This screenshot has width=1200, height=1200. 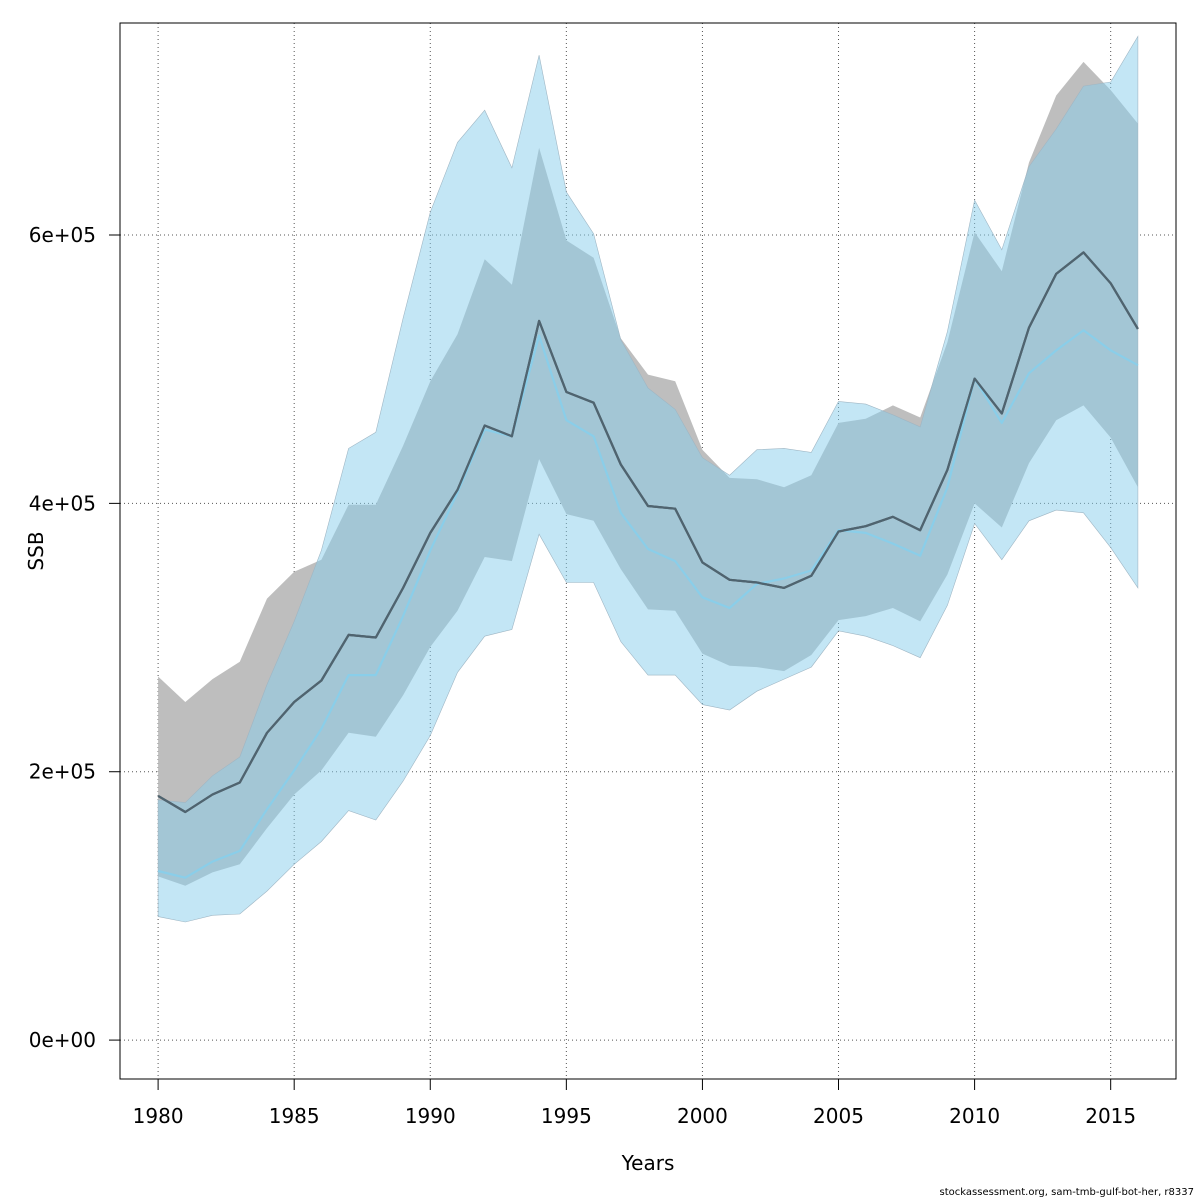 What do you see at coordinates (158, 1116) in the screenshot?
I see `x-tick-label: 1980` at bounding box center [158, 1116].